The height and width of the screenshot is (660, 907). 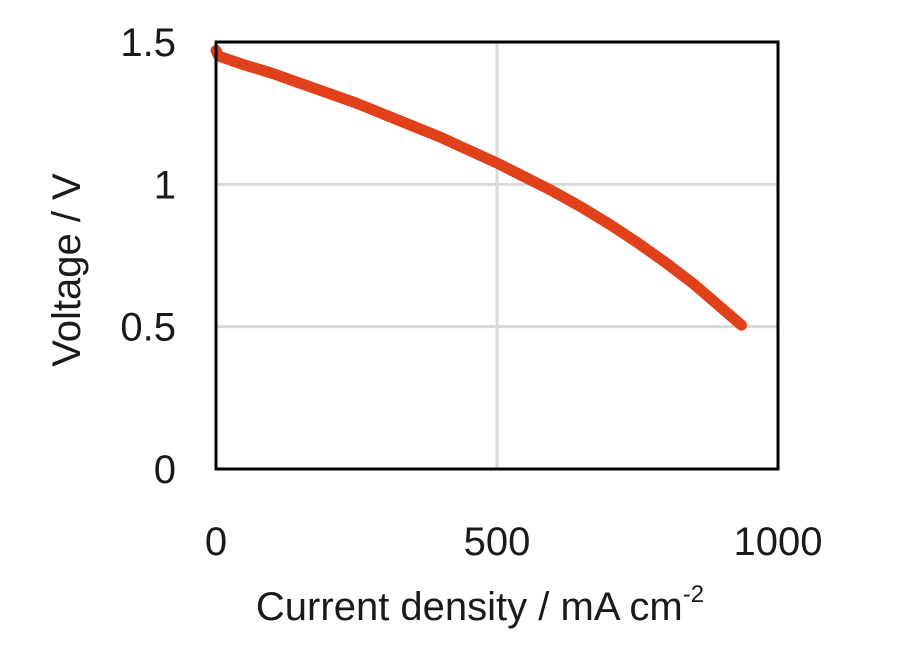 I want to click on y-tick-label-0: 0, so click(x=165, y=470).